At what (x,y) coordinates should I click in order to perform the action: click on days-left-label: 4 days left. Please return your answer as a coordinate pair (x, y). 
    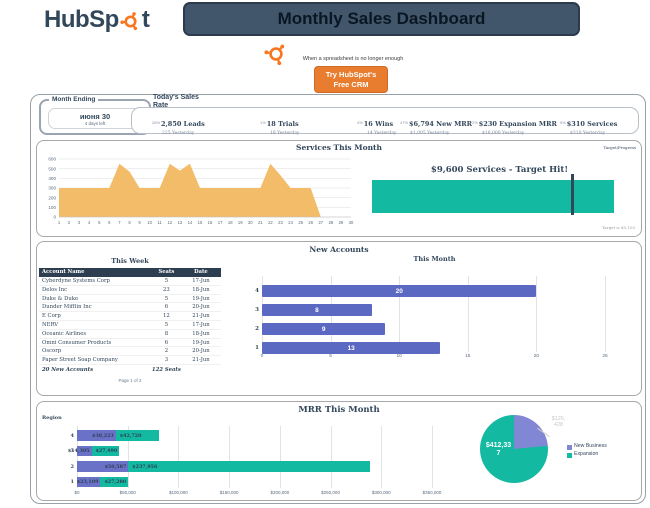
    Looking at the image, I should click on (95, 123).